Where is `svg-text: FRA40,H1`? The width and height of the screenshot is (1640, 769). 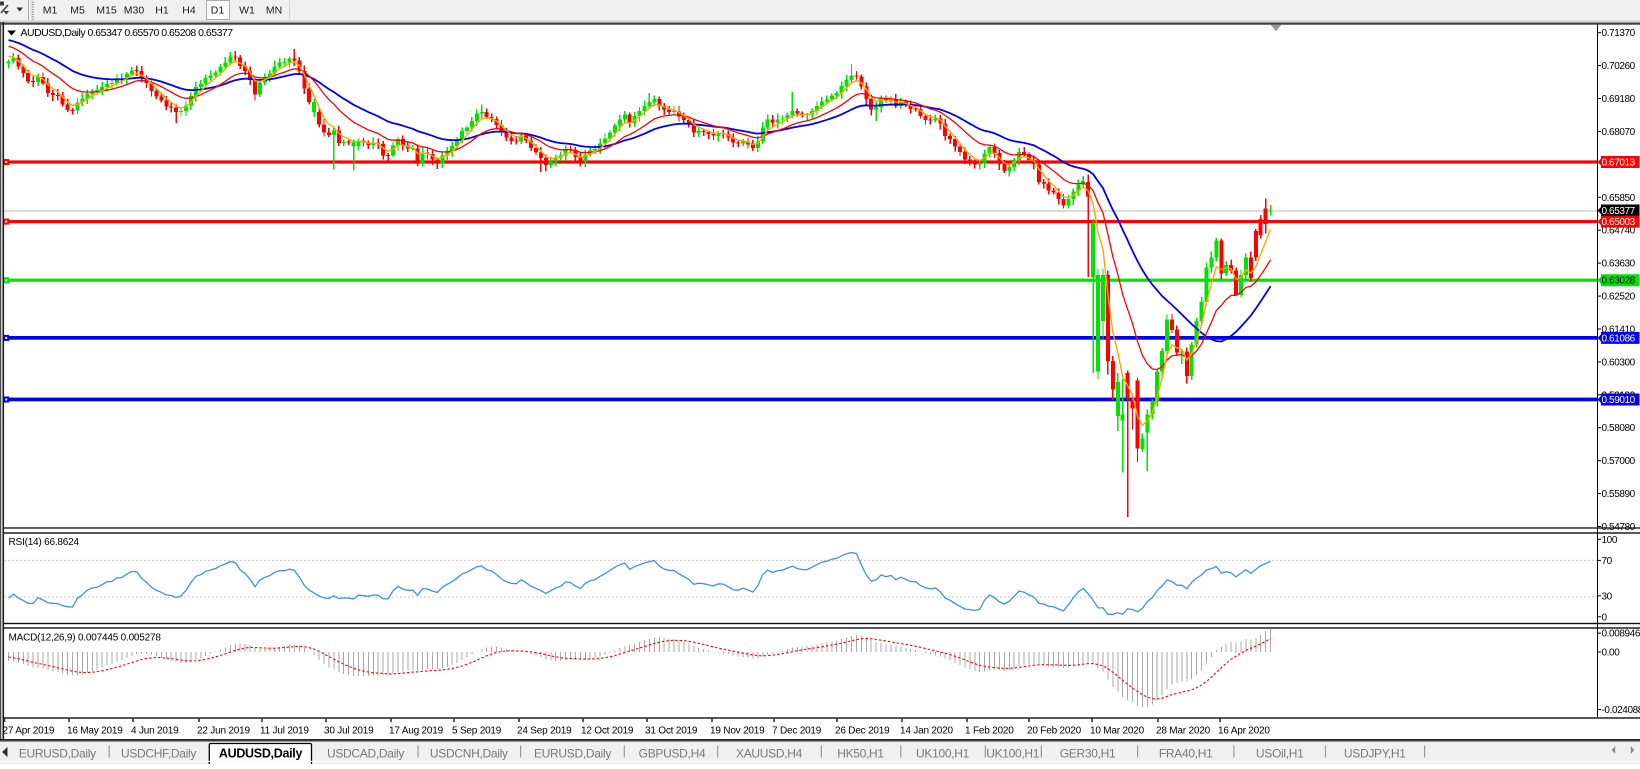 svg-text: FRA40,H1 is located at coordinates (1186, 754).